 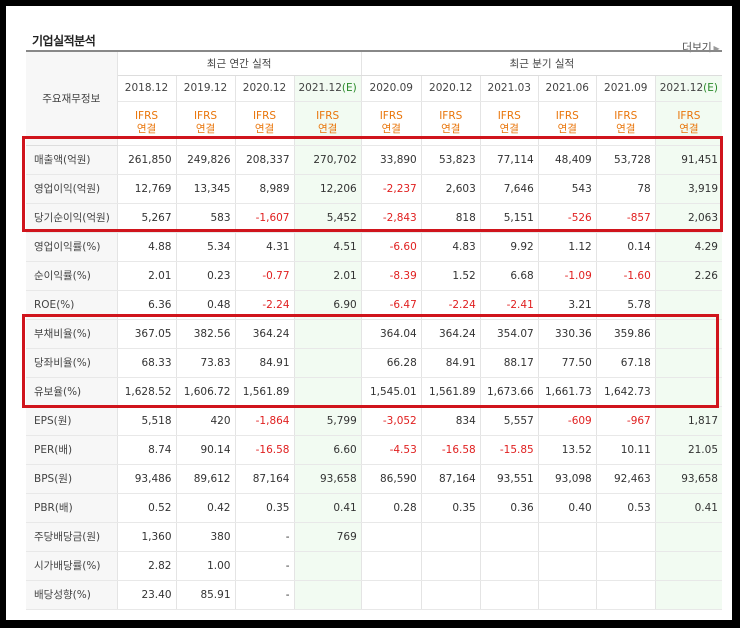 What do you see at coordinates (509, 392) in the screenshot?
I see `table-cell: 1,673.66` at bounding box center [509, 392].